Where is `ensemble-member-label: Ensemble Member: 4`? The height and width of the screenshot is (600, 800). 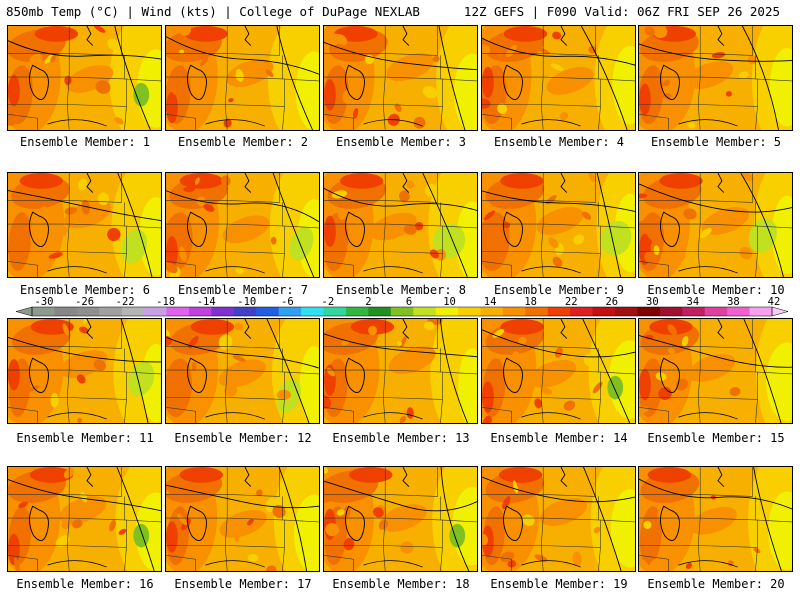 ensemble-member-label: Ensemble Member: 4 is located at coordinates (559, 142).